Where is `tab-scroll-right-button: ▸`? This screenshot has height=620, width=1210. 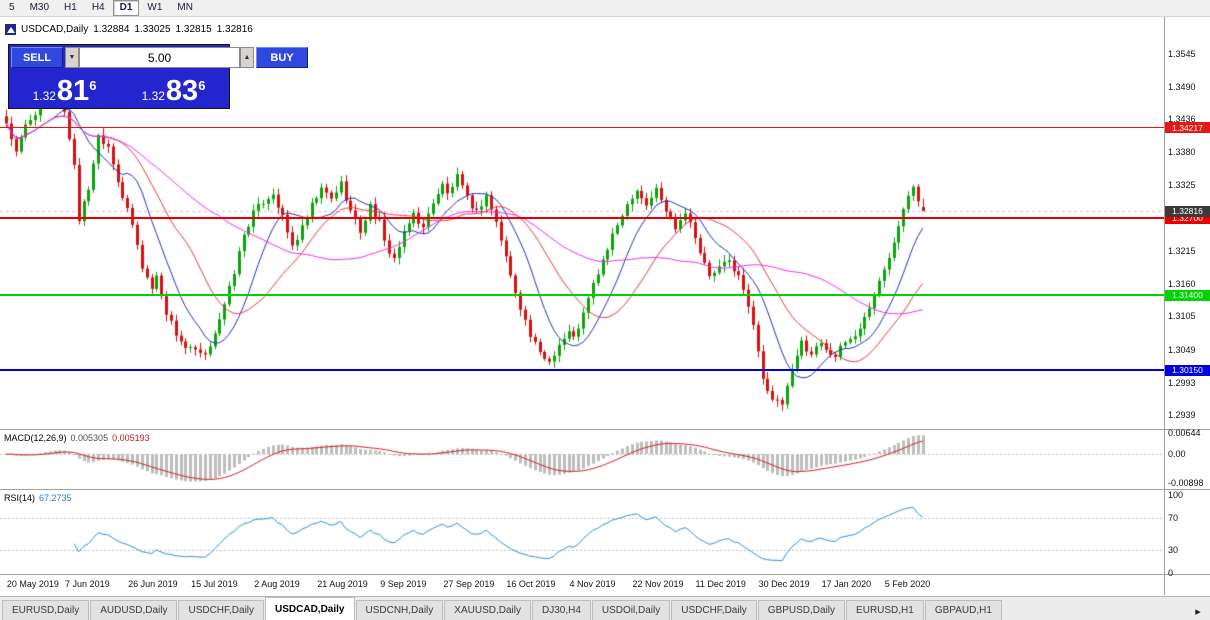 tab-scroll-right-button: ▸ is located at coordinates (1198, 611).